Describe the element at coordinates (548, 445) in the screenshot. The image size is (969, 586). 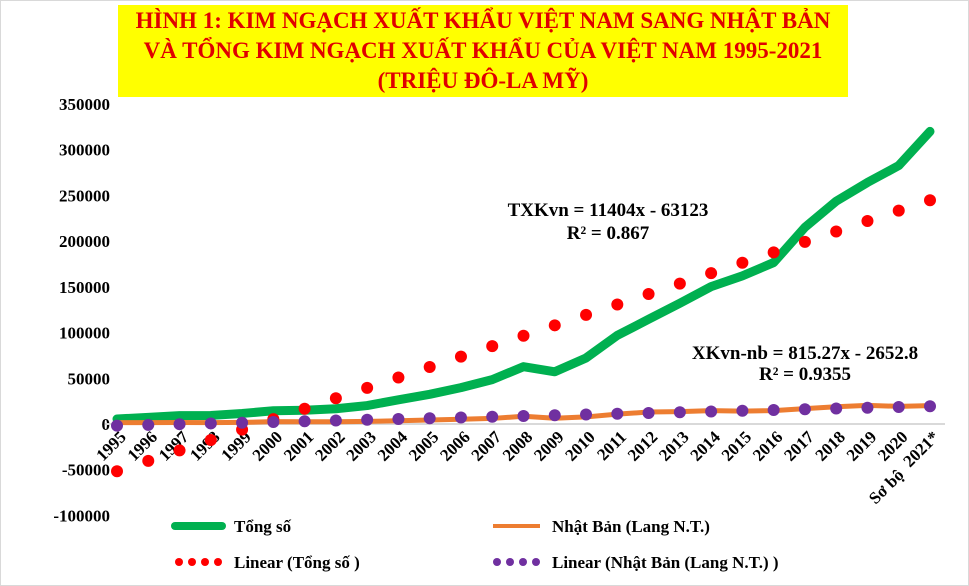
I see `x-tick-label: 2009` at that location.